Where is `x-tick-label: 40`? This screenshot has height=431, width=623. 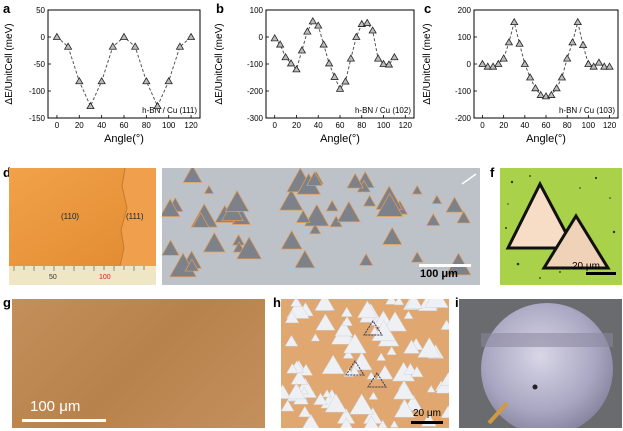 x-tick-label: 40 is located at coordinates (318, 125).